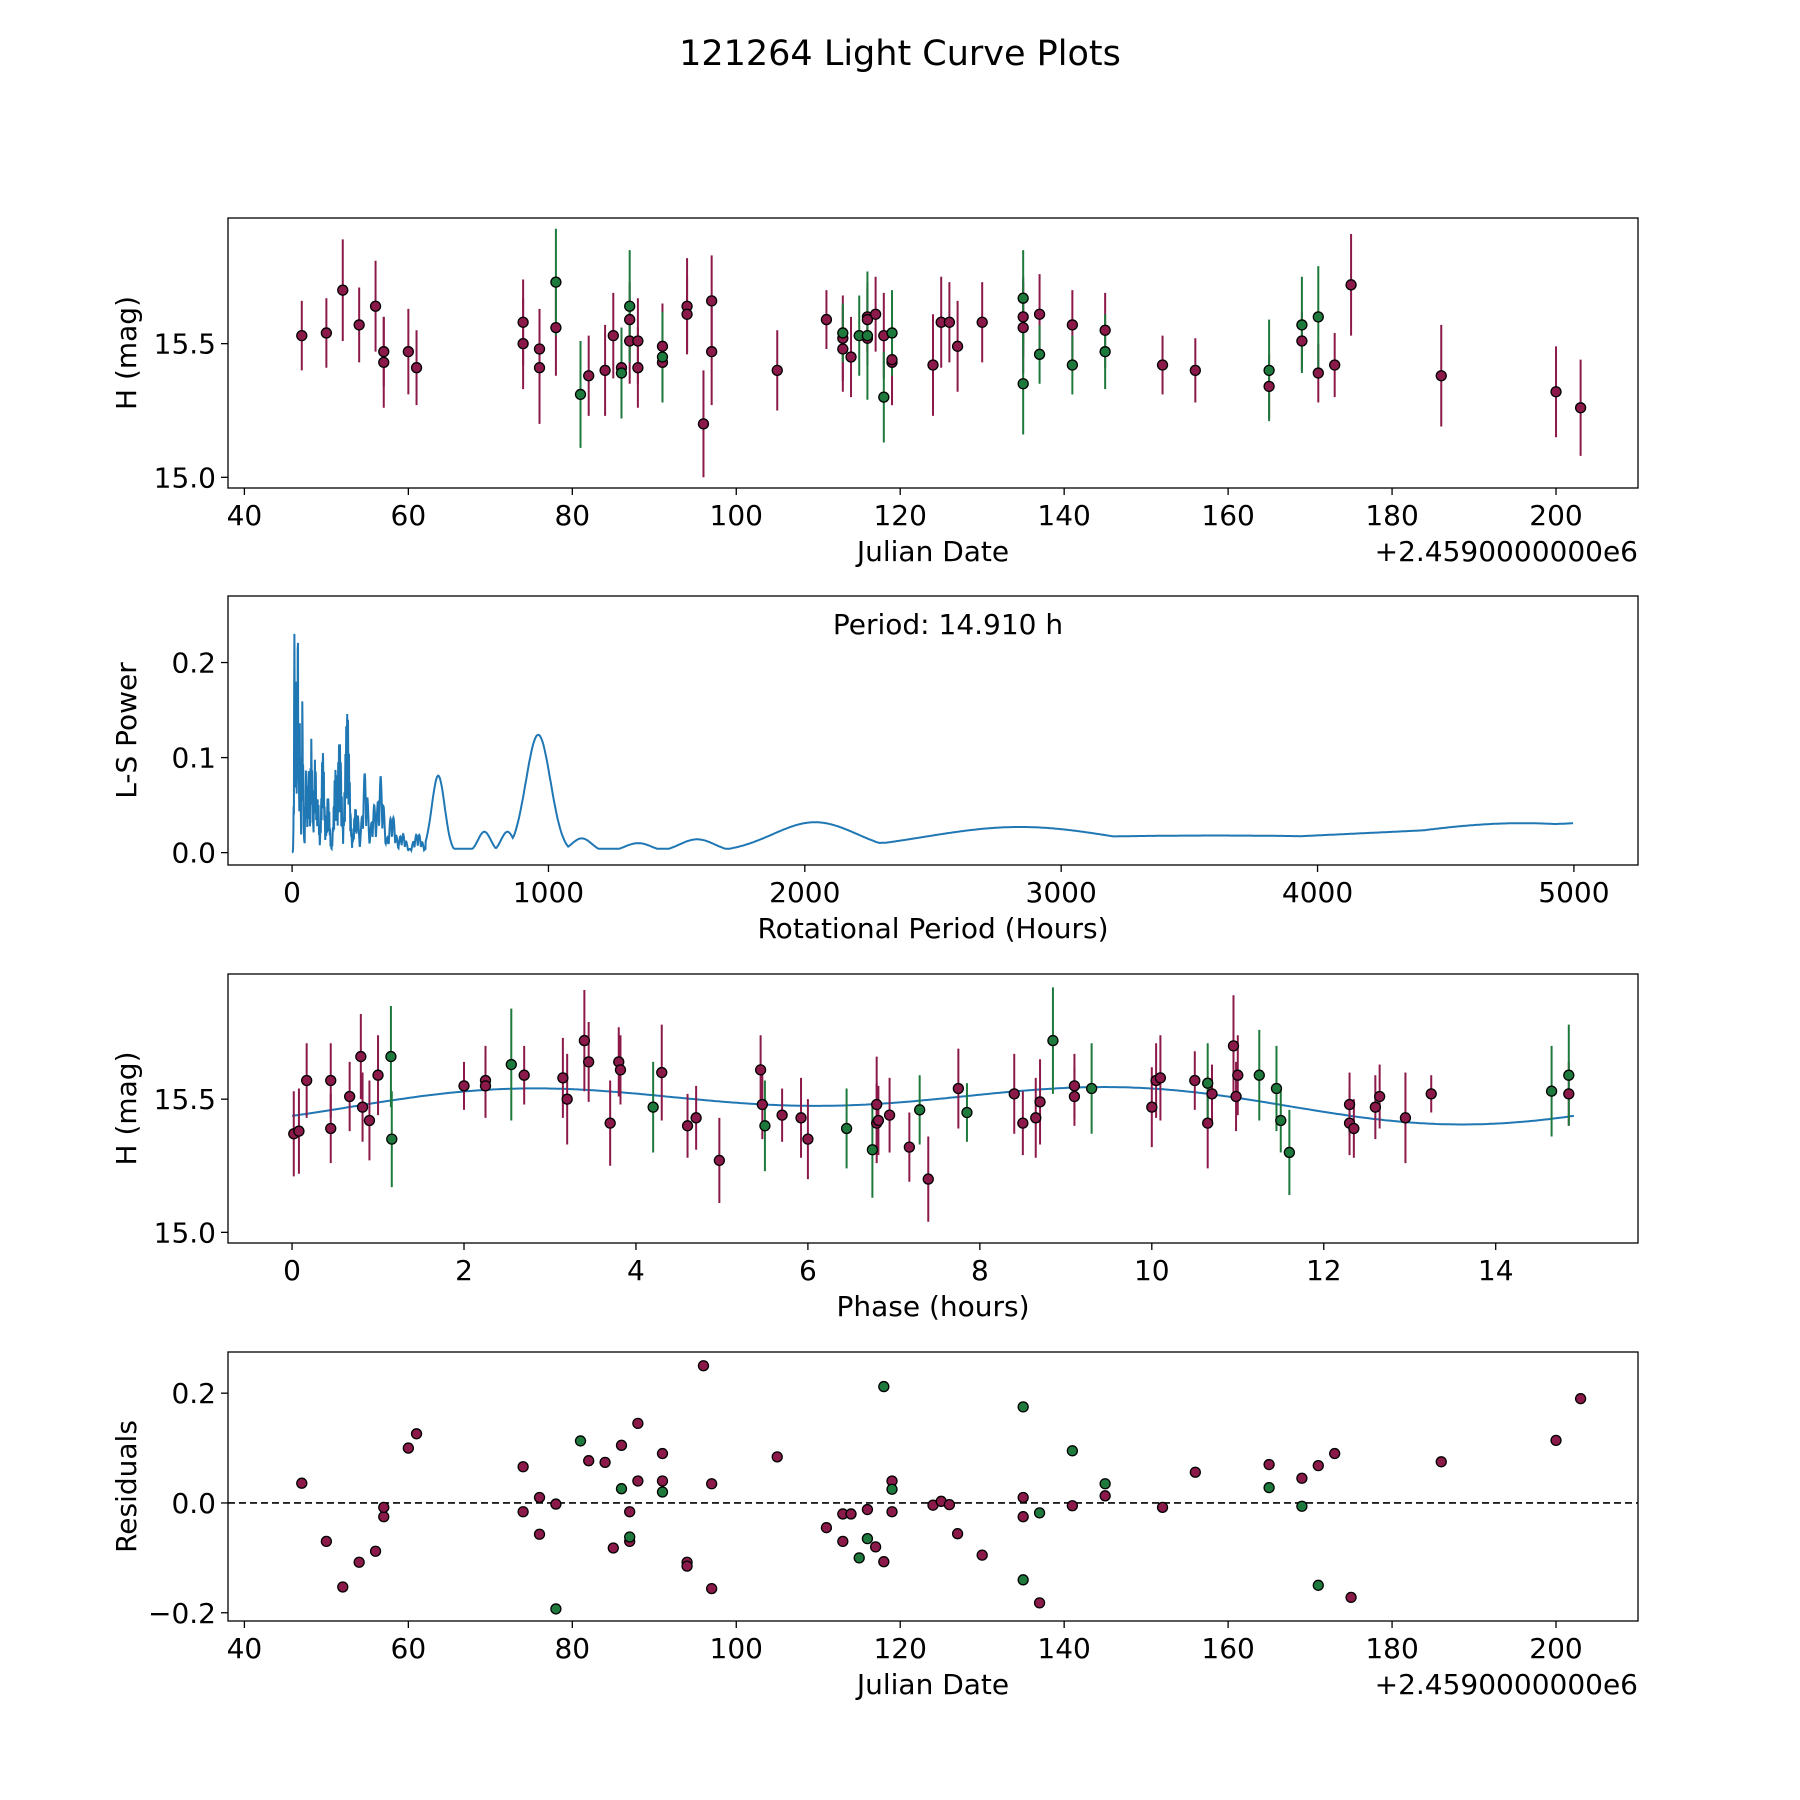  What do you see at coordinates (1324, 1270) in the screenshot?
I see `phase-fold-x-tick-label: 12` at bounding box center [1324, 1270].